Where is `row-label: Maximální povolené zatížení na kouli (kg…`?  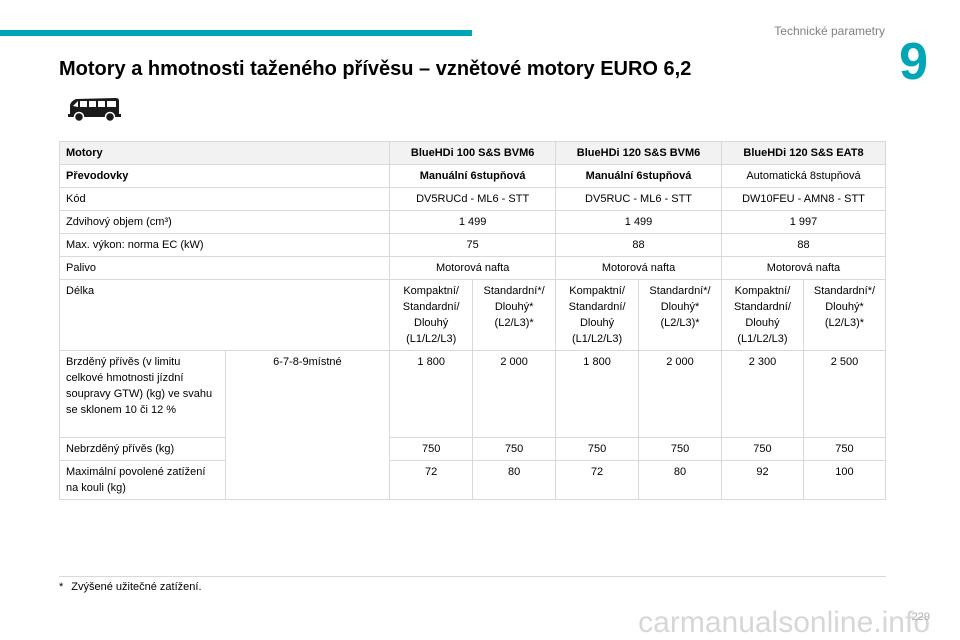
row-label: Maximální povolené zatížení na kouli (kg… is located at coordinates (142, 480).